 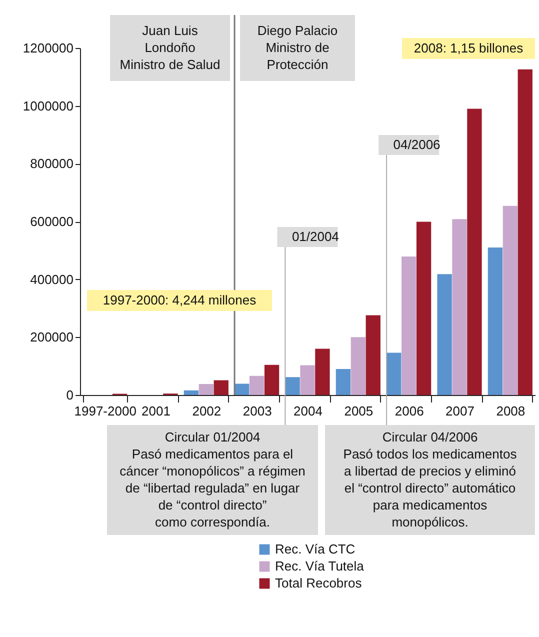 I want to click on x-tick-label: 2001, so click(x=156, y=411).